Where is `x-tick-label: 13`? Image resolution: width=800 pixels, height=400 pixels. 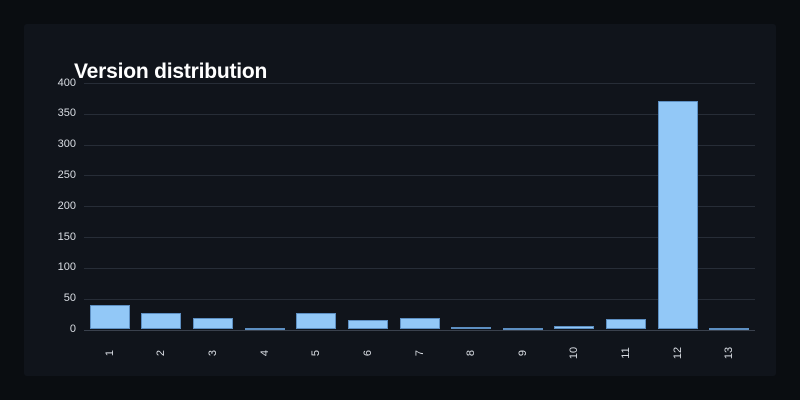
x-tick-label: 13 is located at coordinates (729, 353).